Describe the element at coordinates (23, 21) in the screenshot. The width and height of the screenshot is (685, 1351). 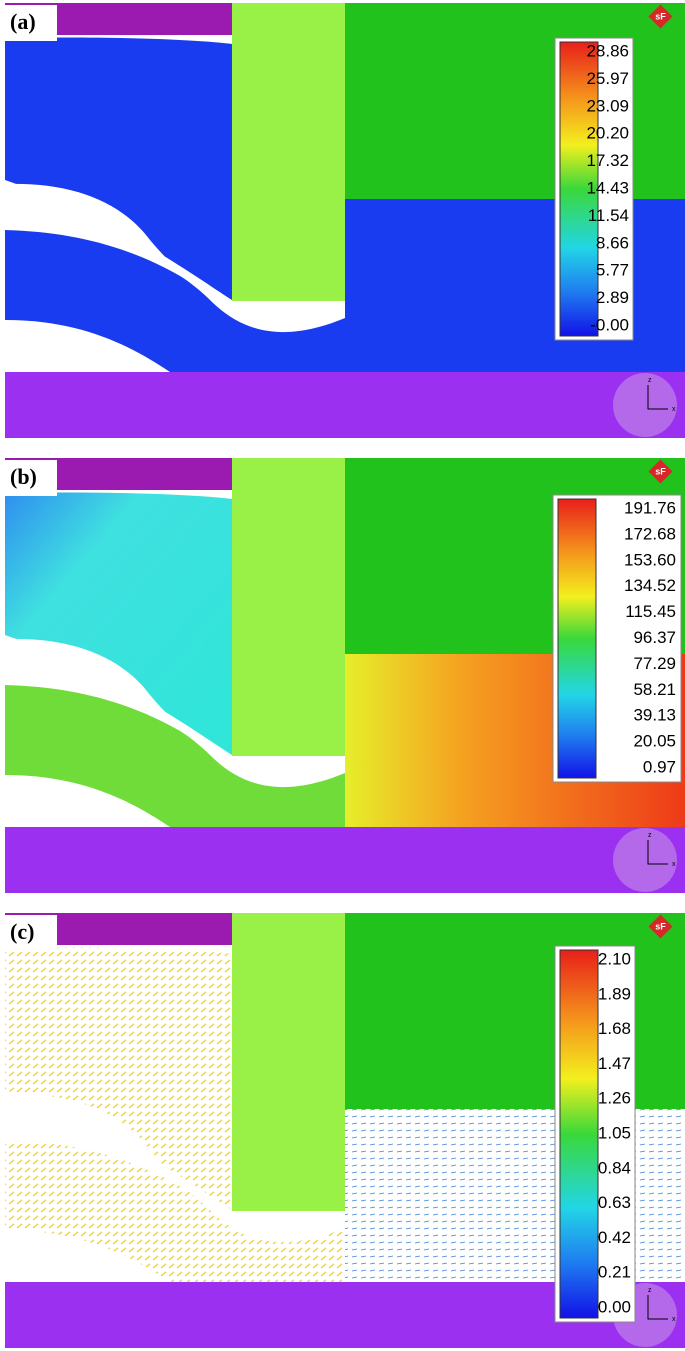
I see `panel-label: (a)` at that location.